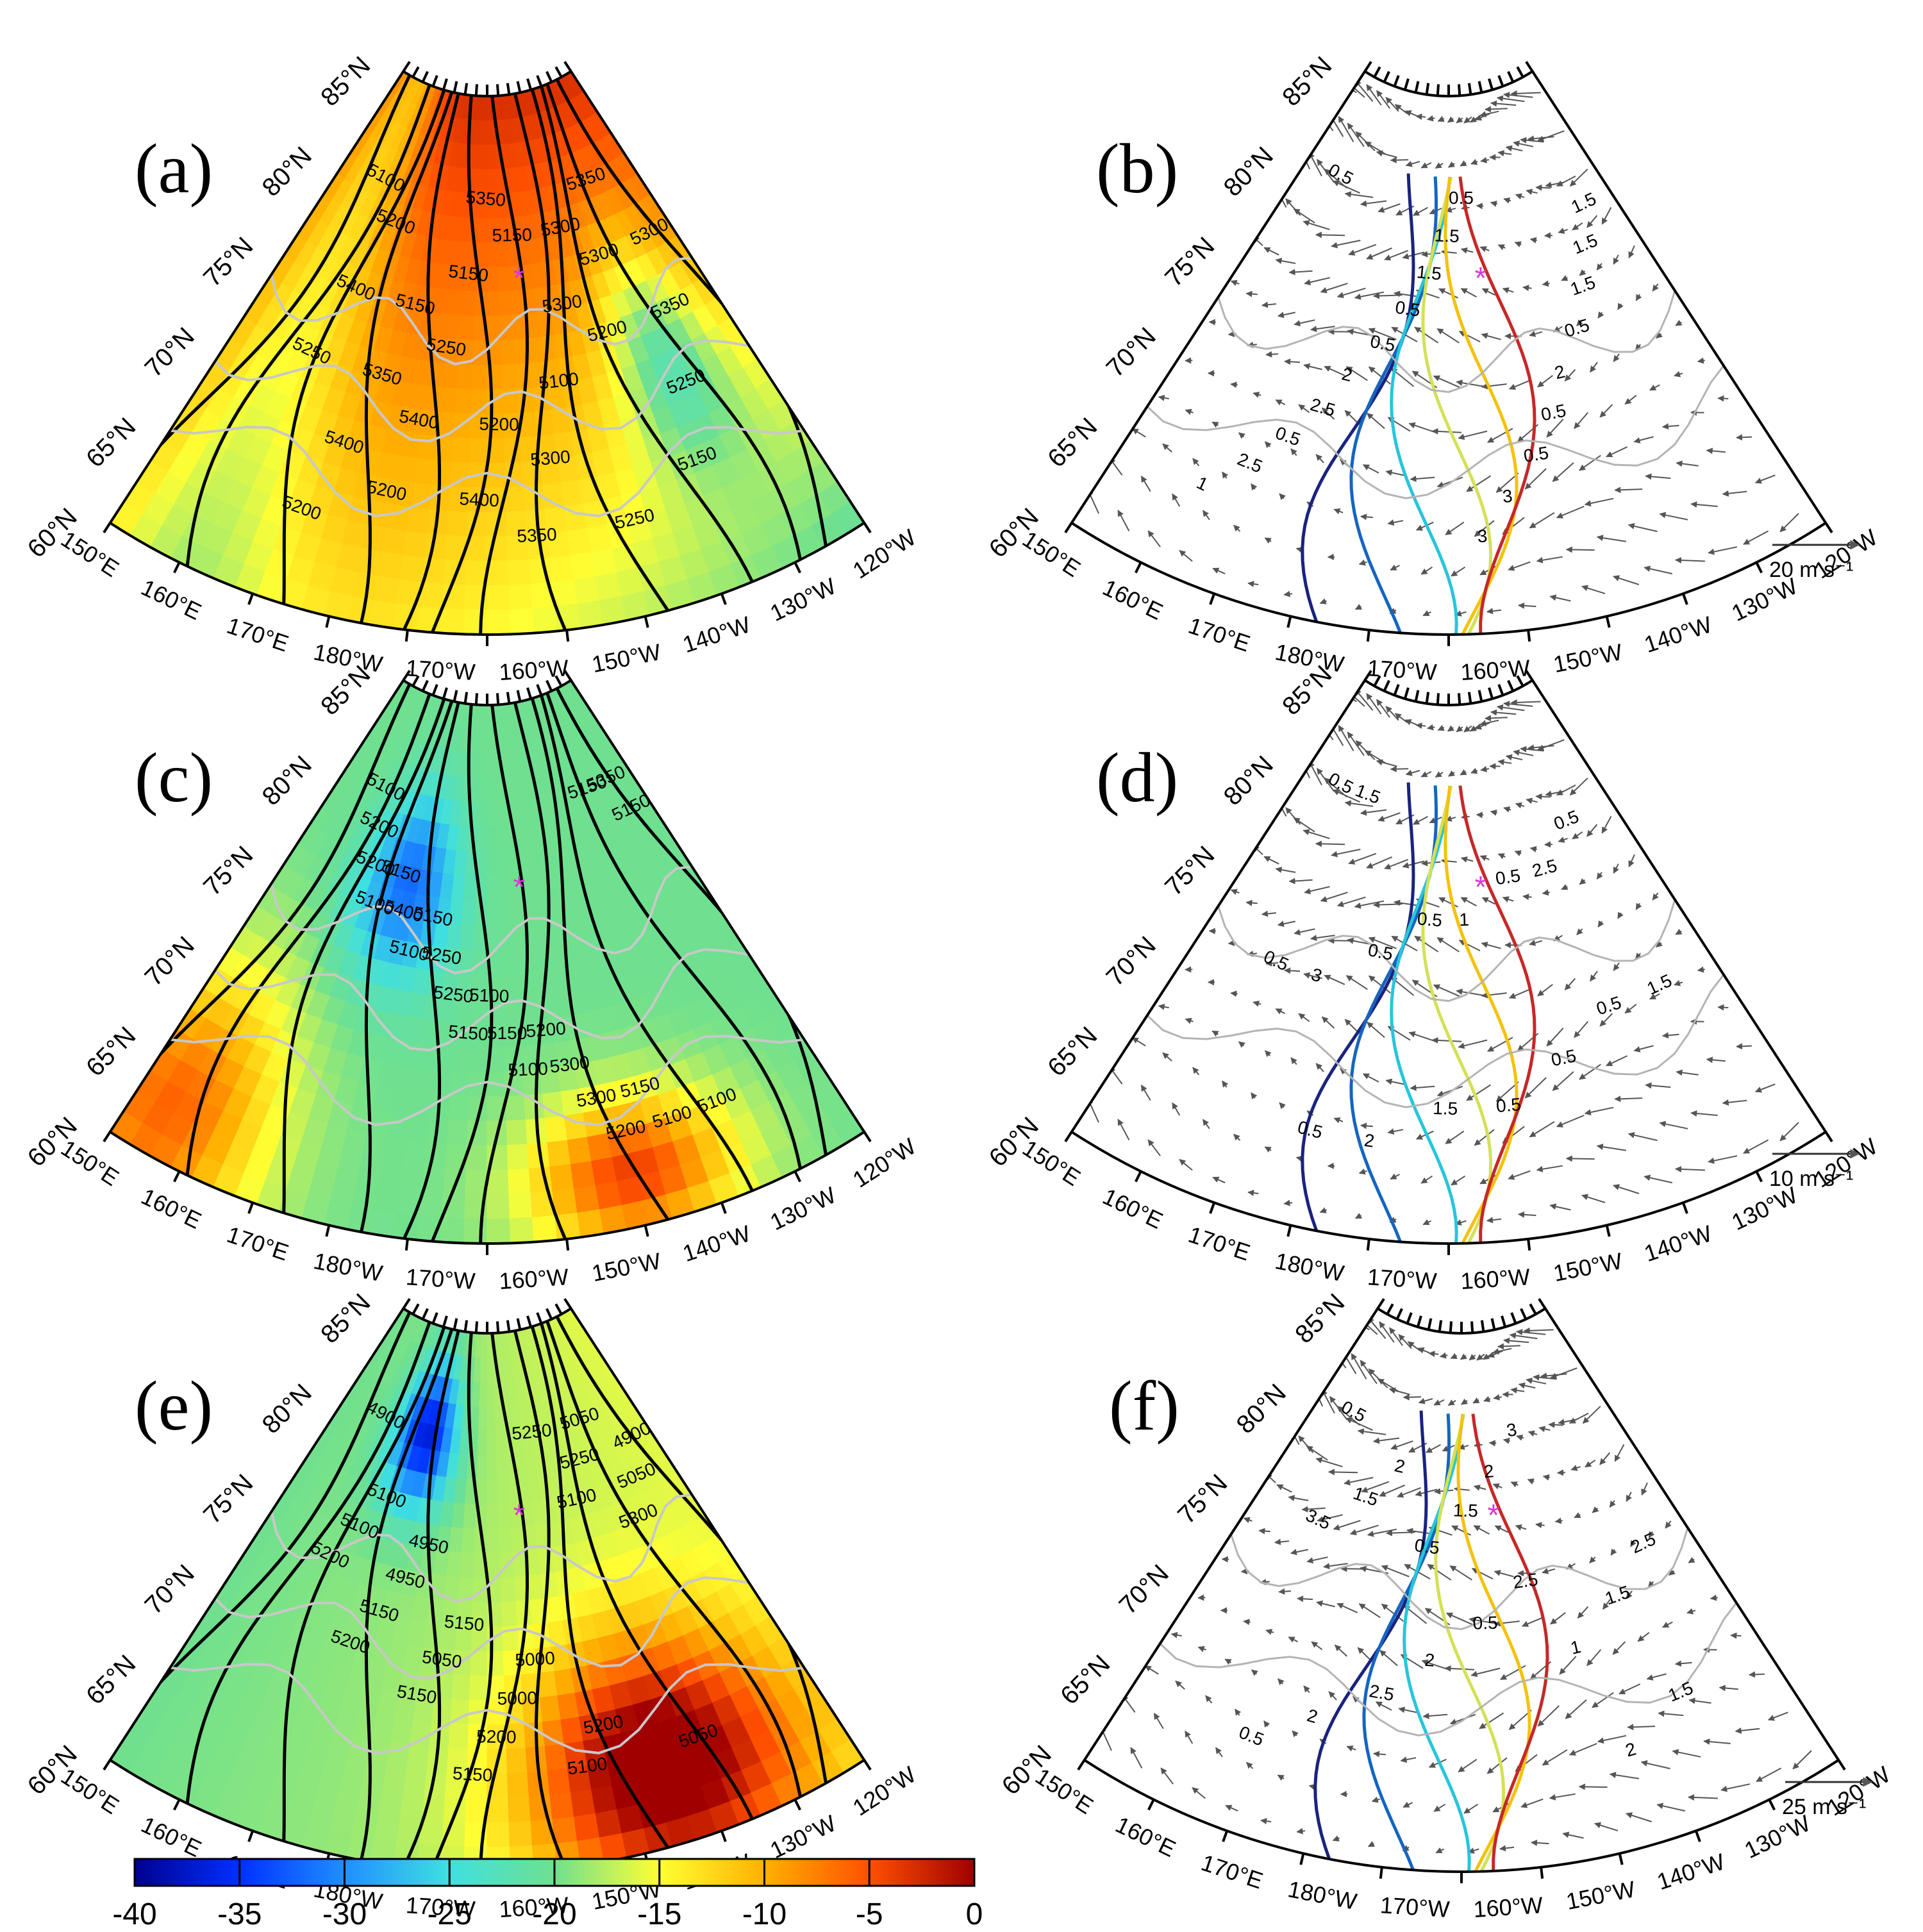 The image size is (1923, 1932). What do you see at coordinates (803, 599) in the screenshot?
I see `lon-label: 130°W` at bounding box center [803, 599].